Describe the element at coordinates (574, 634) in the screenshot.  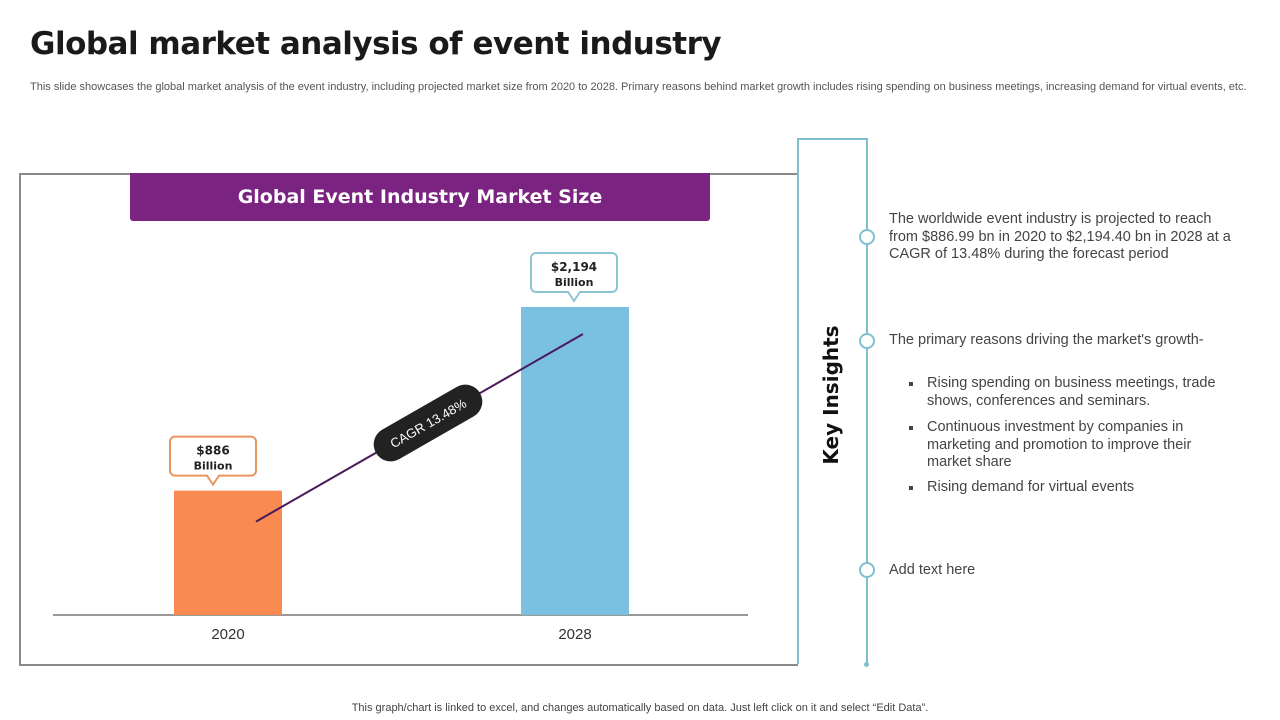
I see `x-tick-label: 2028` at that location.